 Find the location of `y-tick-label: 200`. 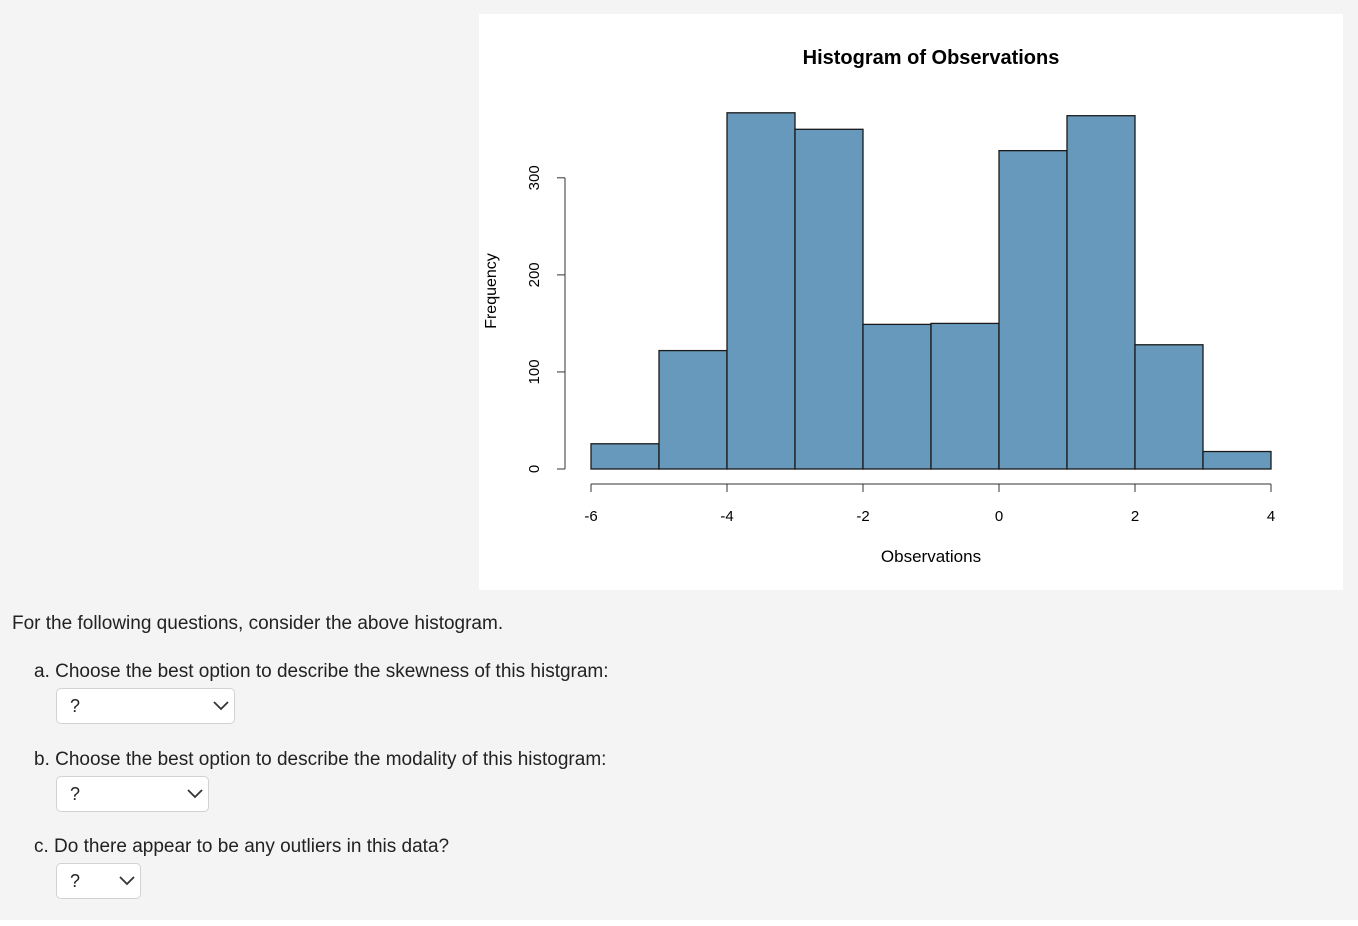

y-tick-label: 200 is located at coordinates (534, 274).